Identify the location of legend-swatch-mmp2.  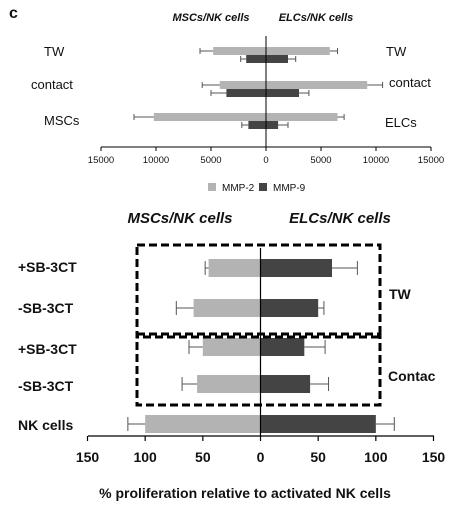
(212, 187).